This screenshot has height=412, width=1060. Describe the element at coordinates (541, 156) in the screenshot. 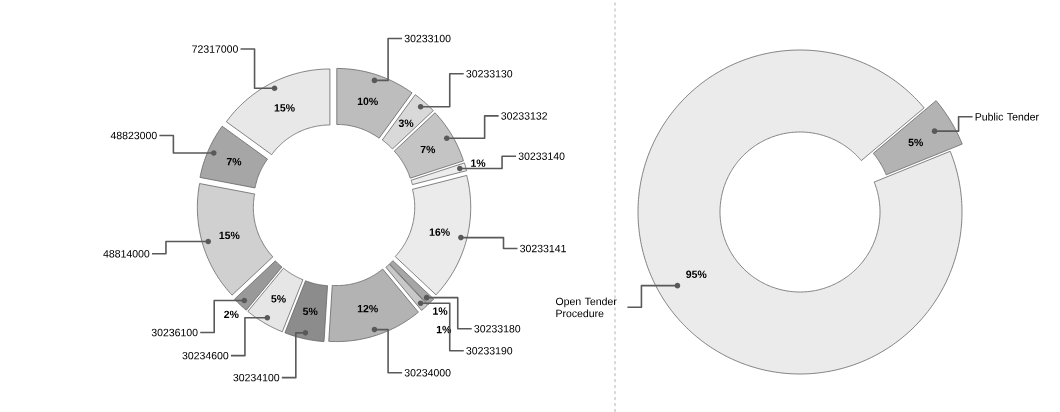

I see `slice-label: 30233140` at that location.